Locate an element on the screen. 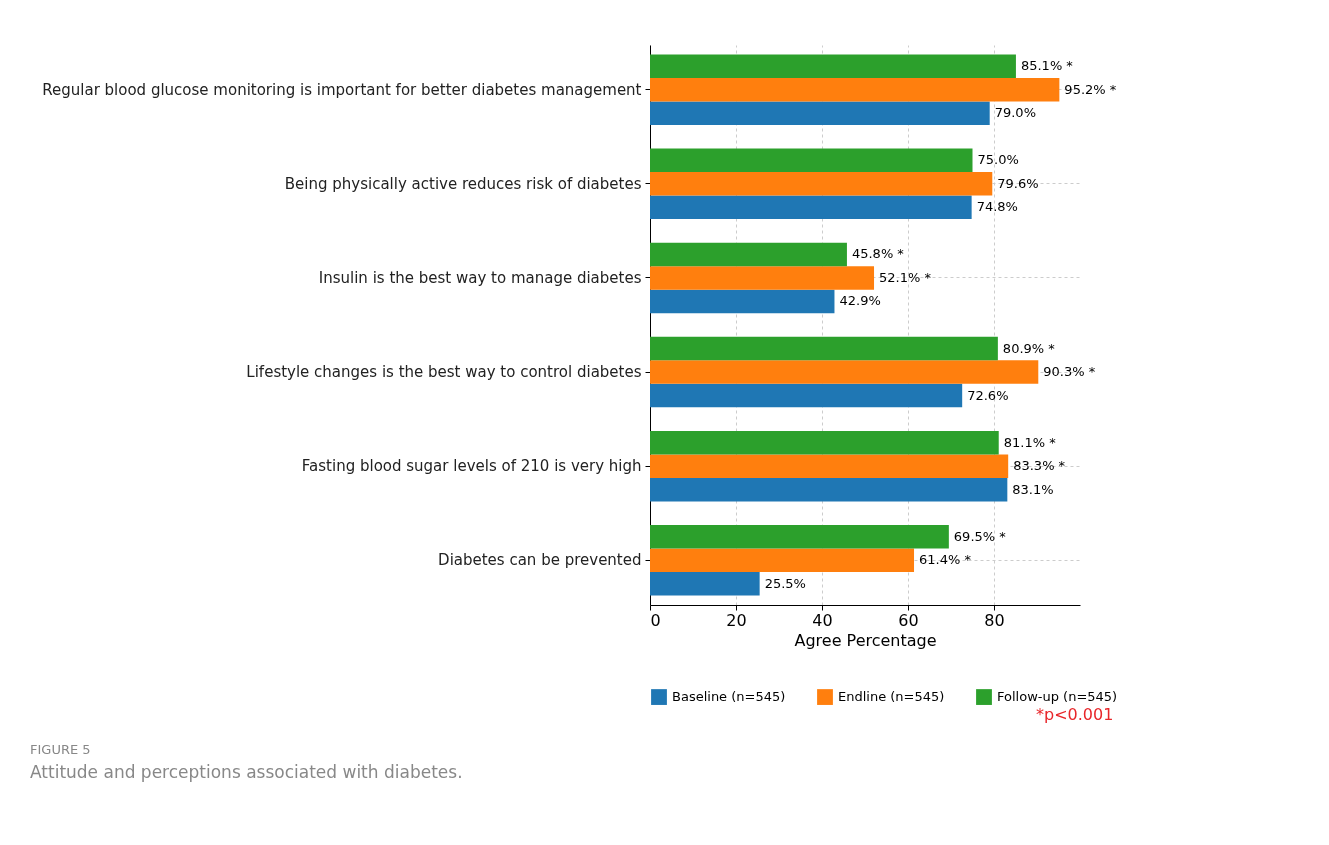 The width and height of the screenshot is (1329, 845). data-label: 90.3% * is located at coordinates (1069, 372).